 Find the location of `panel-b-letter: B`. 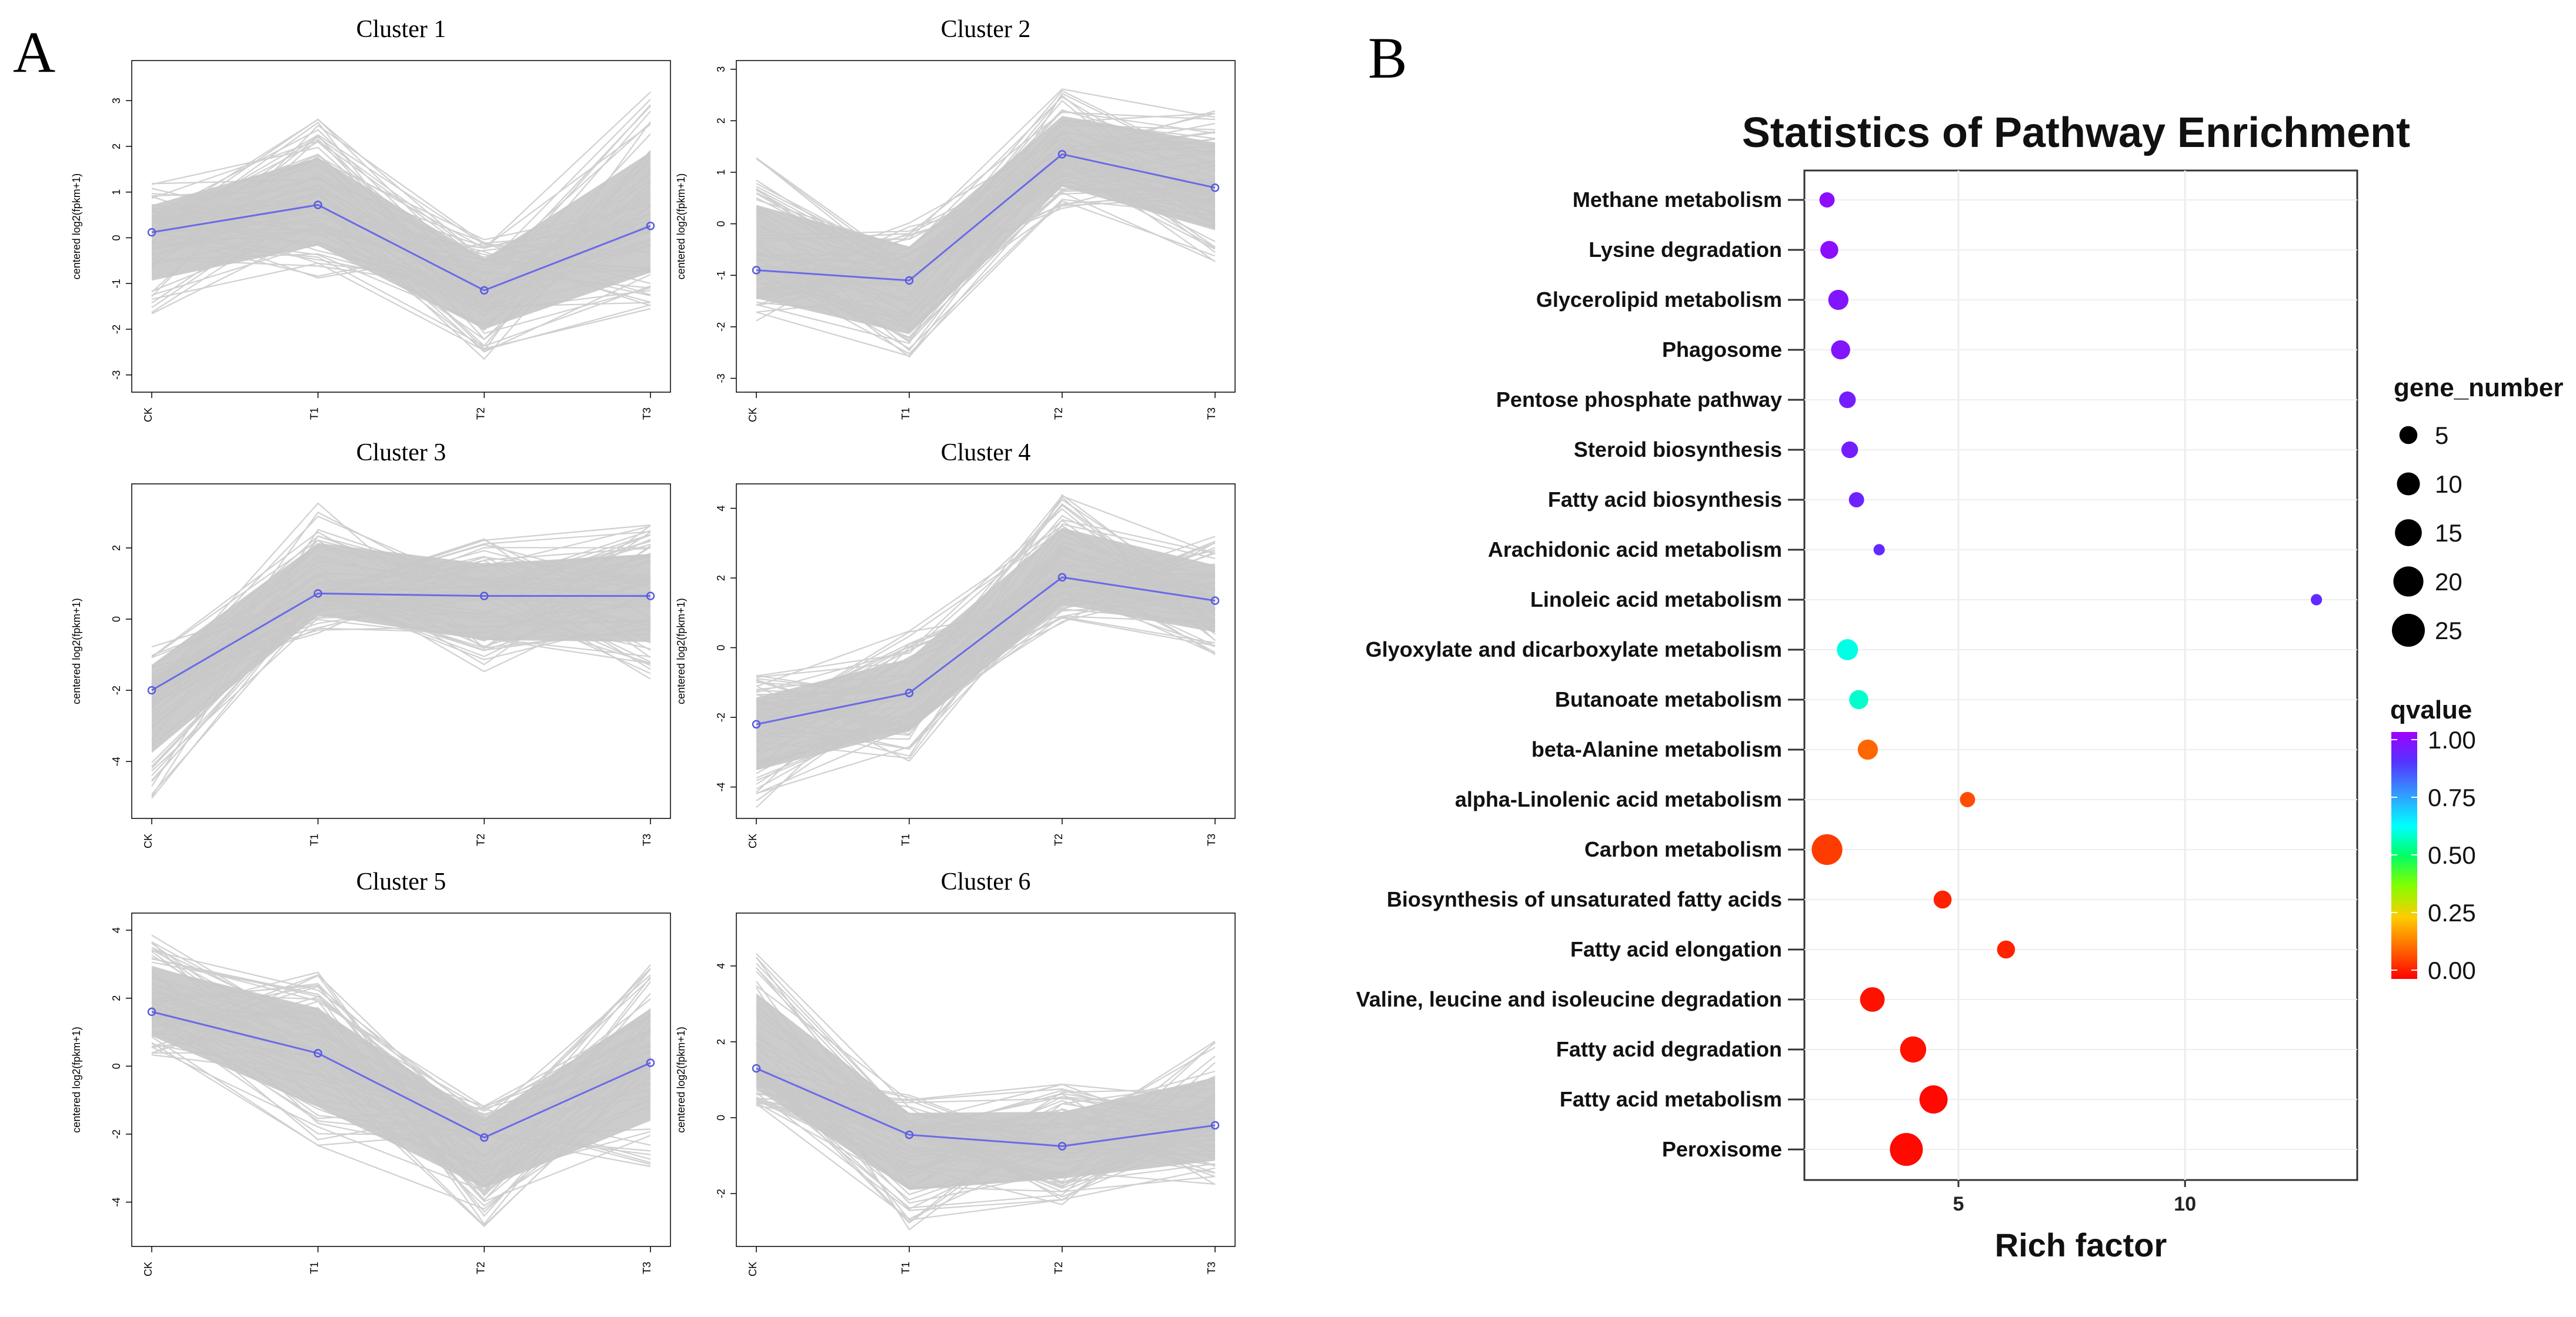

panel-b-letter: B is located at coordinates (1387, 58).